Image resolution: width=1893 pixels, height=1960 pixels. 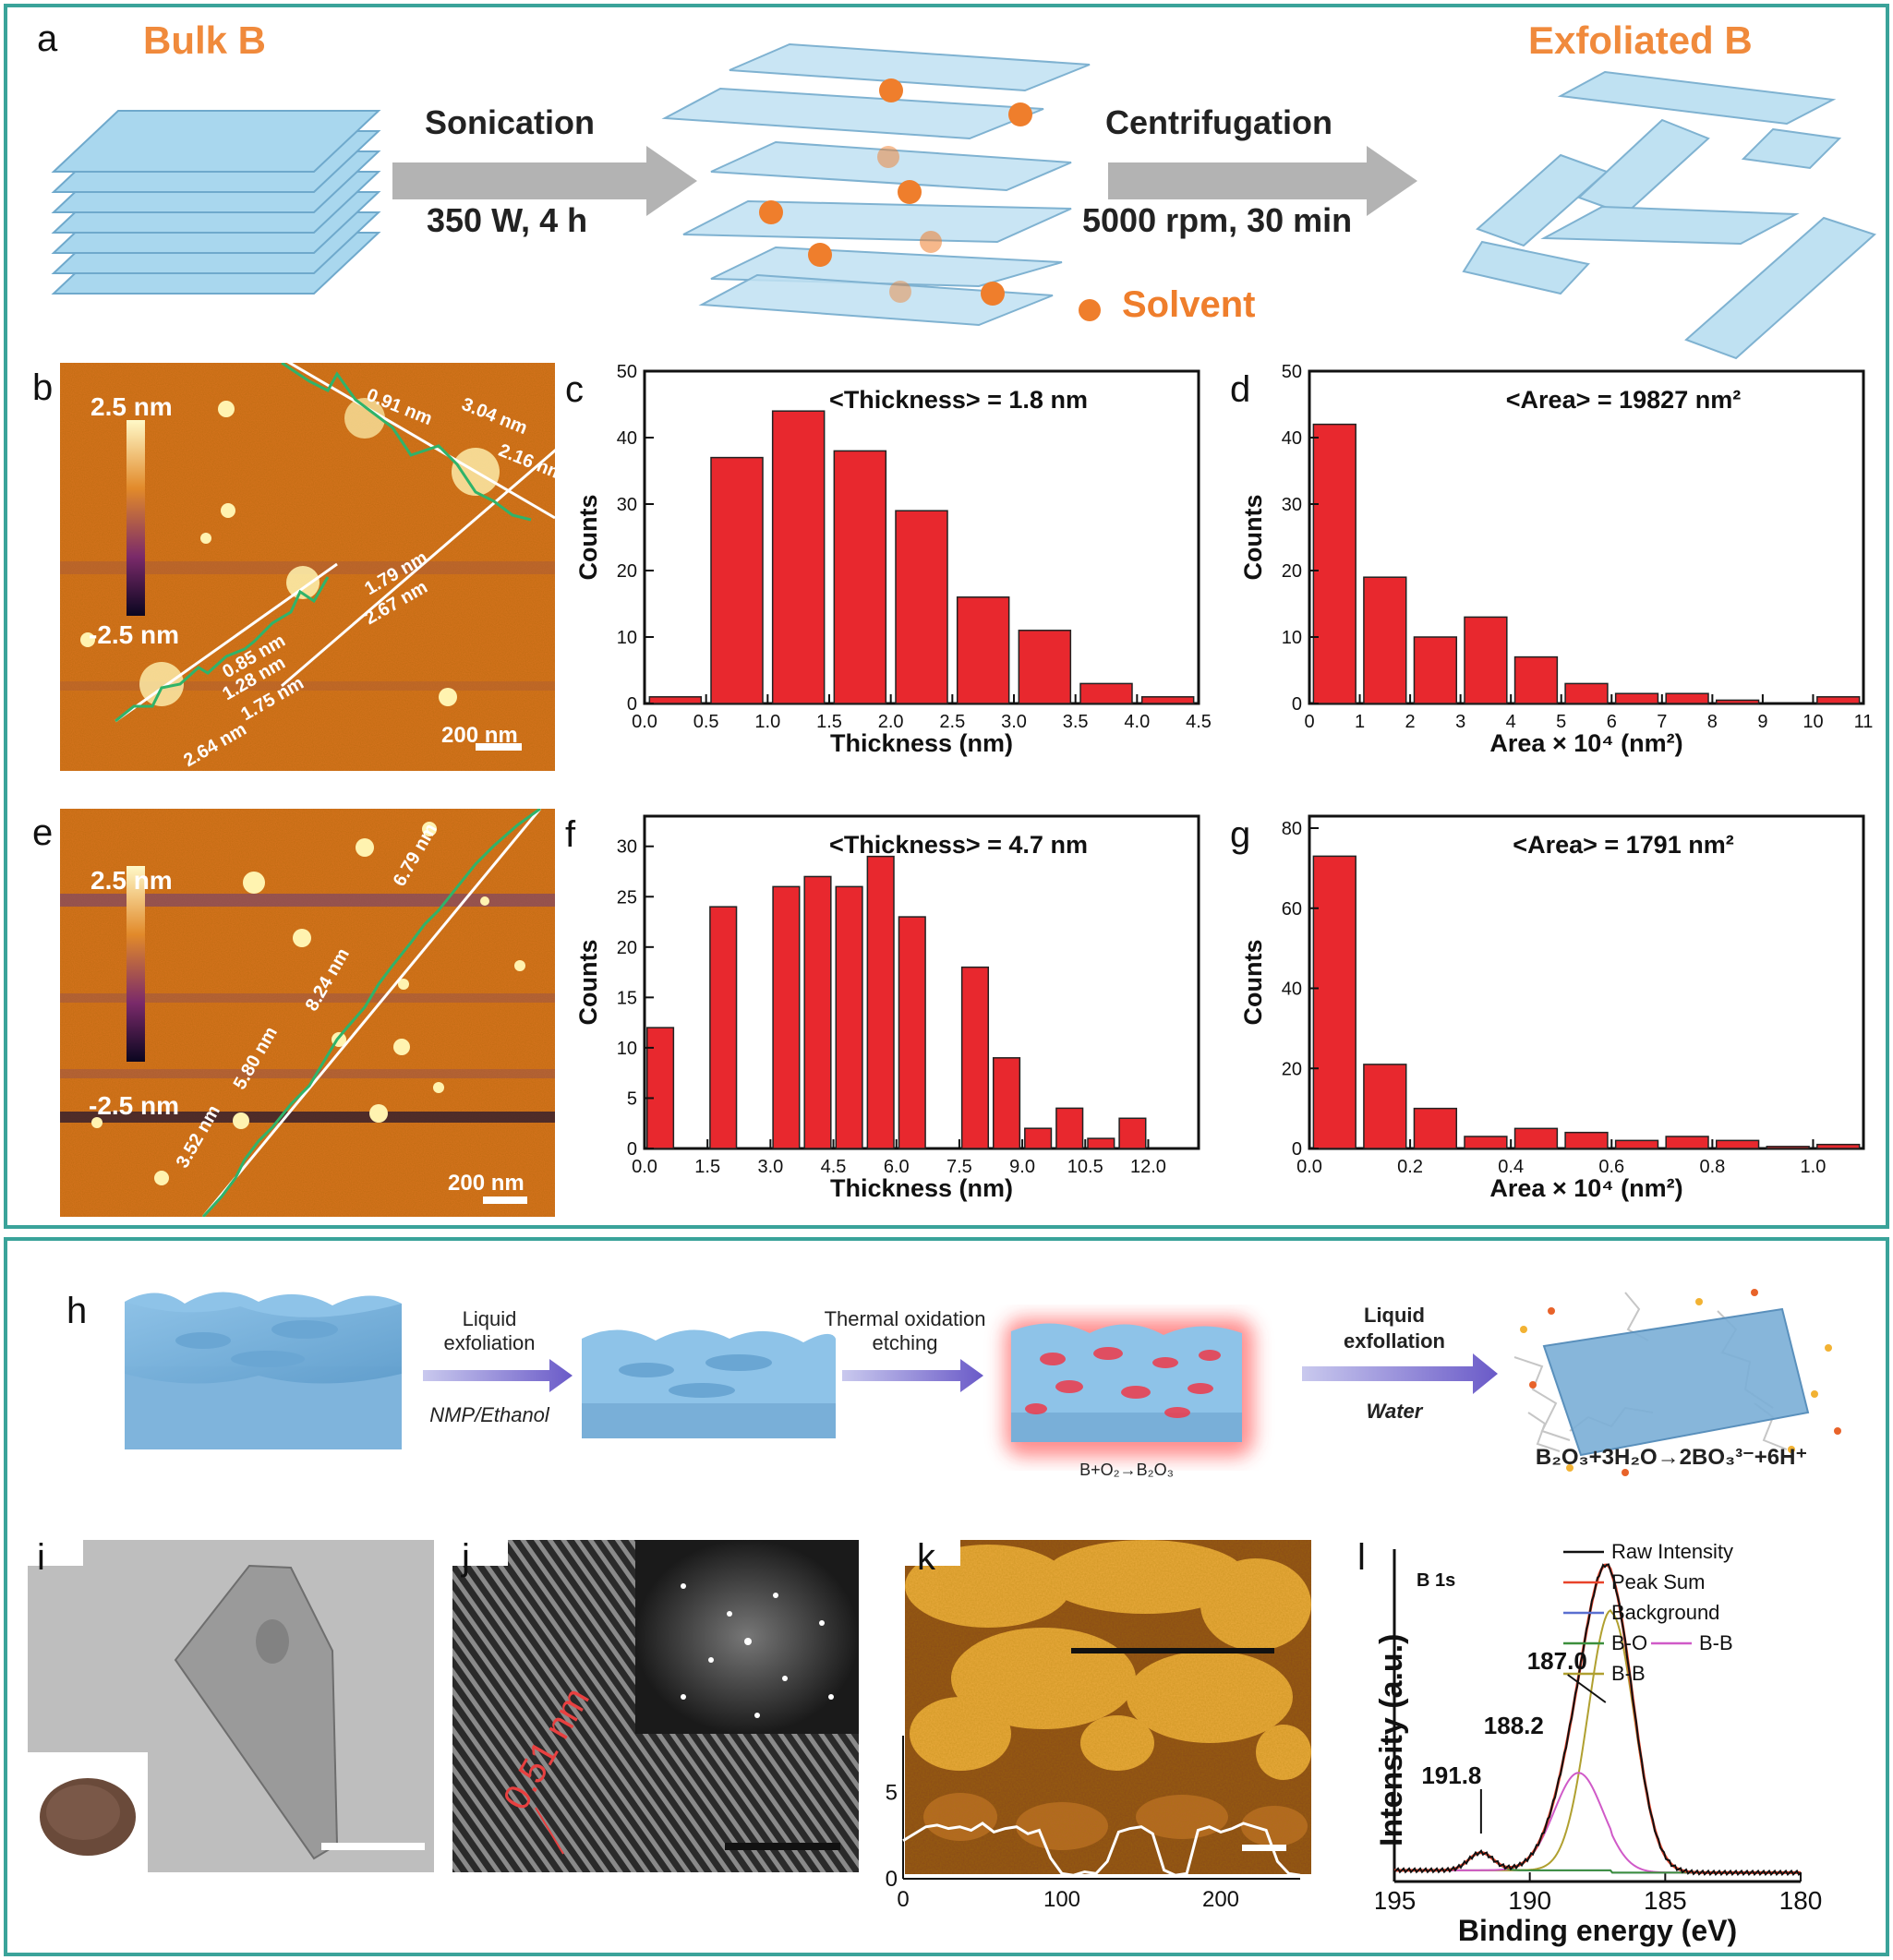 I want to click on boron-bulk-block, so click(x=263, y=1370).